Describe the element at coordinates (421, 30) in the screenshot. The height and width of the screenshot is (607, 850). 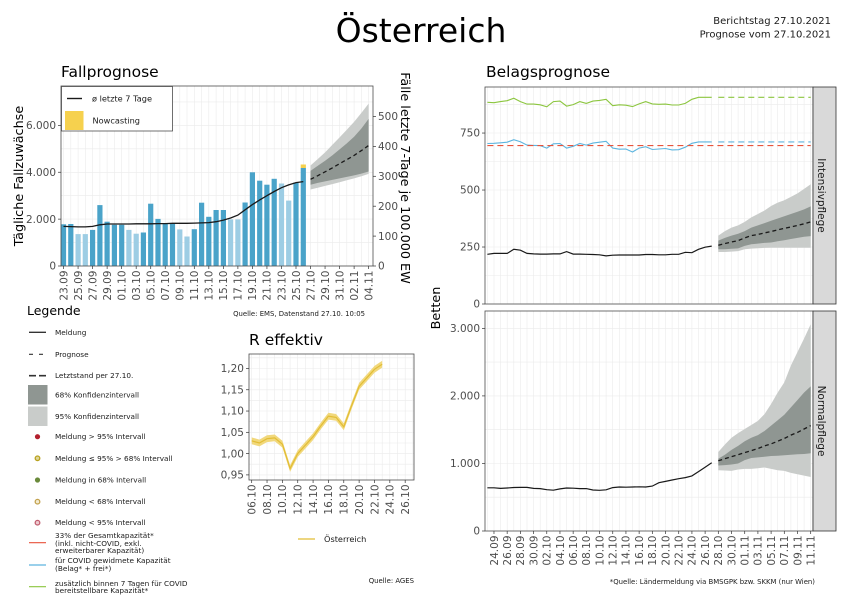
I see `page-title: Österreich` at that location.